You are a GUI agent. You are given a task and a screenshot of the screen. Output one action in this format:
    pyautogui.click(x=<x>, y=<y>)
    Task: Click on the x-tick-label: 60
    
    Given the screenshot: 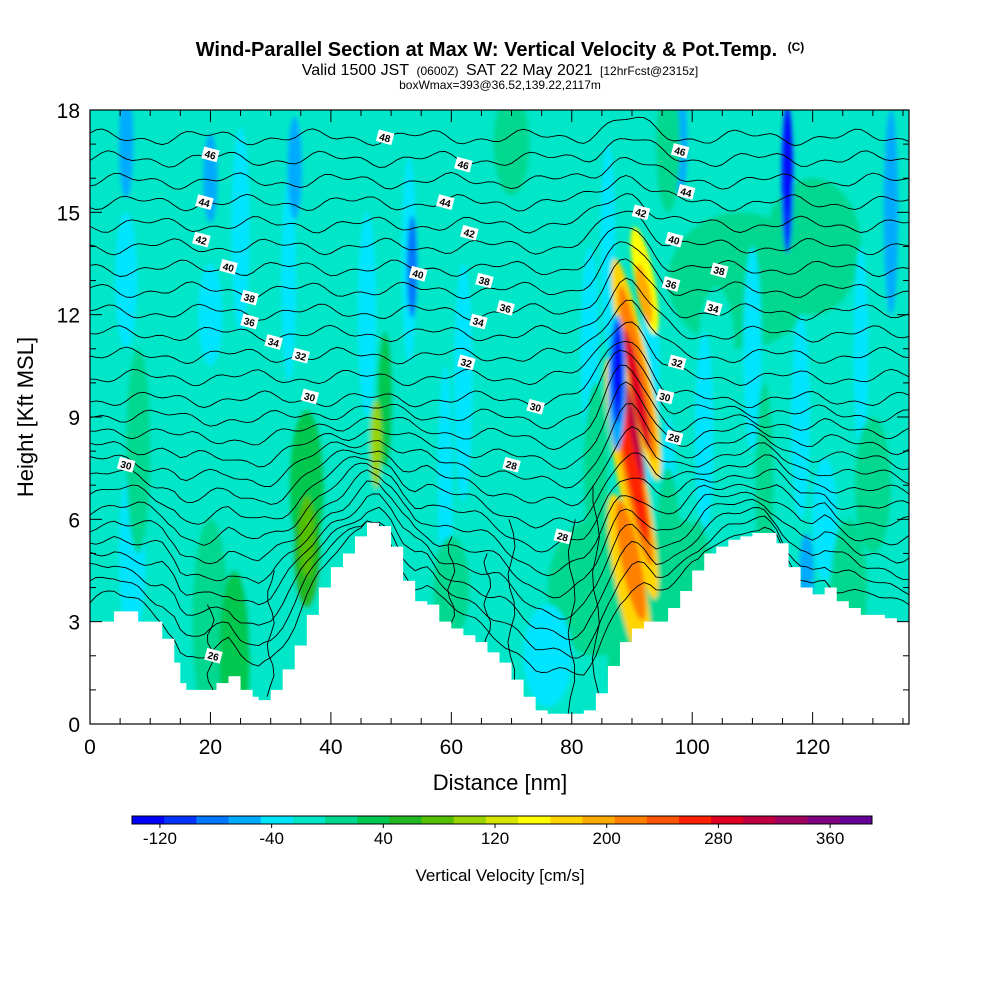 What is the action you would take?
    pyautogui.click(x=451, y=747)
    